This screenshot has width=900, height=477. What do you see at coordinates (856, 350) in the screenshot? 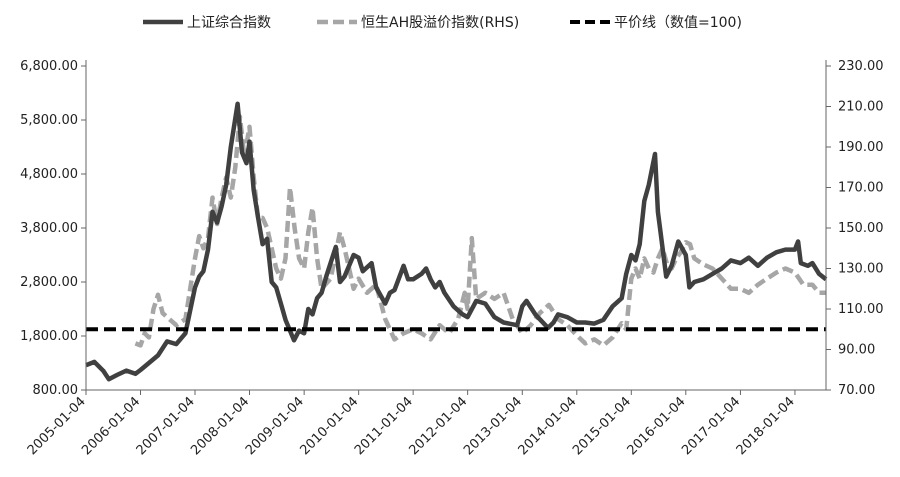
I see `right-tick-label: 90.00` at bounding box center [856, 350].